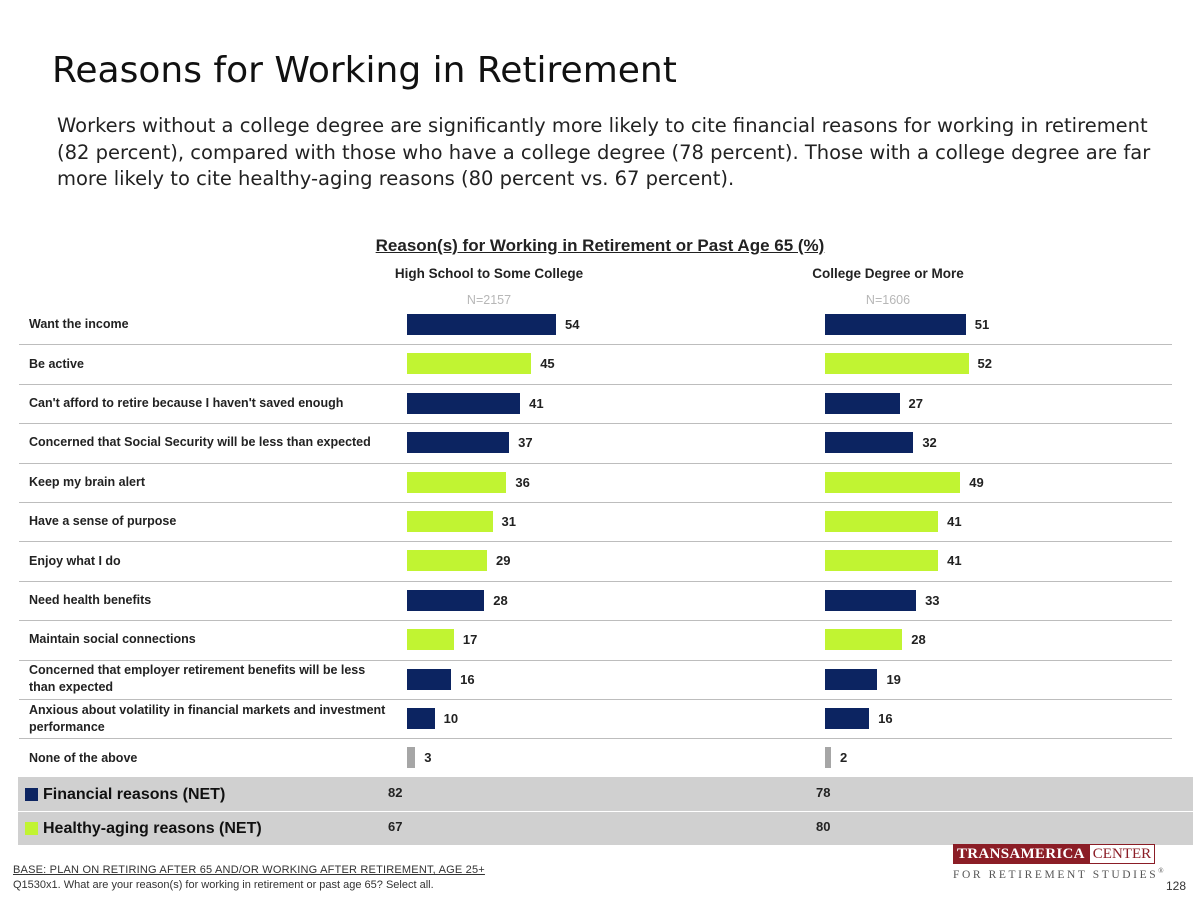 This screenshot has height=900, width=1200. I want to click on net-value-healthy-college: 80, so click(823, 826).